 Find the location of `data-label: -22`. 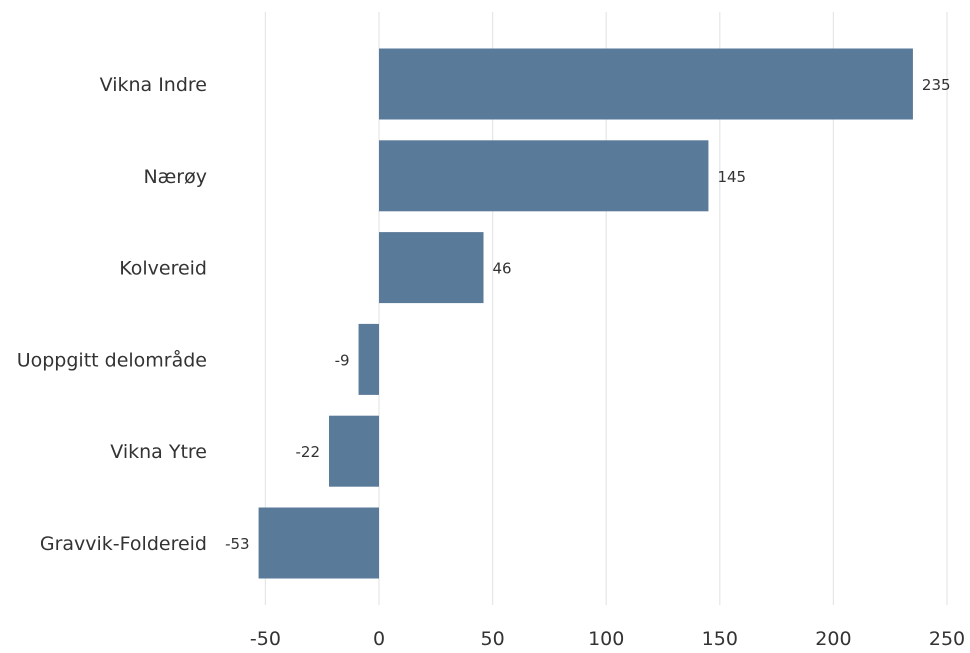

data-label: -22 is located at coordinates (308, 452).